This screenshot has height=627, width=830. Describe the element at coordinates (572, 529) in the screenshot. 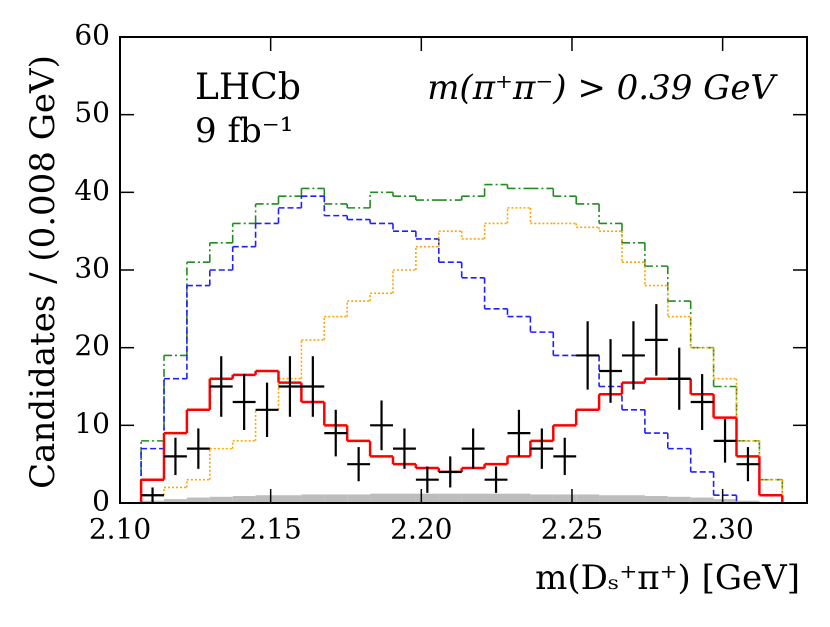

I see `x-tick-label: 2.25` at that location.